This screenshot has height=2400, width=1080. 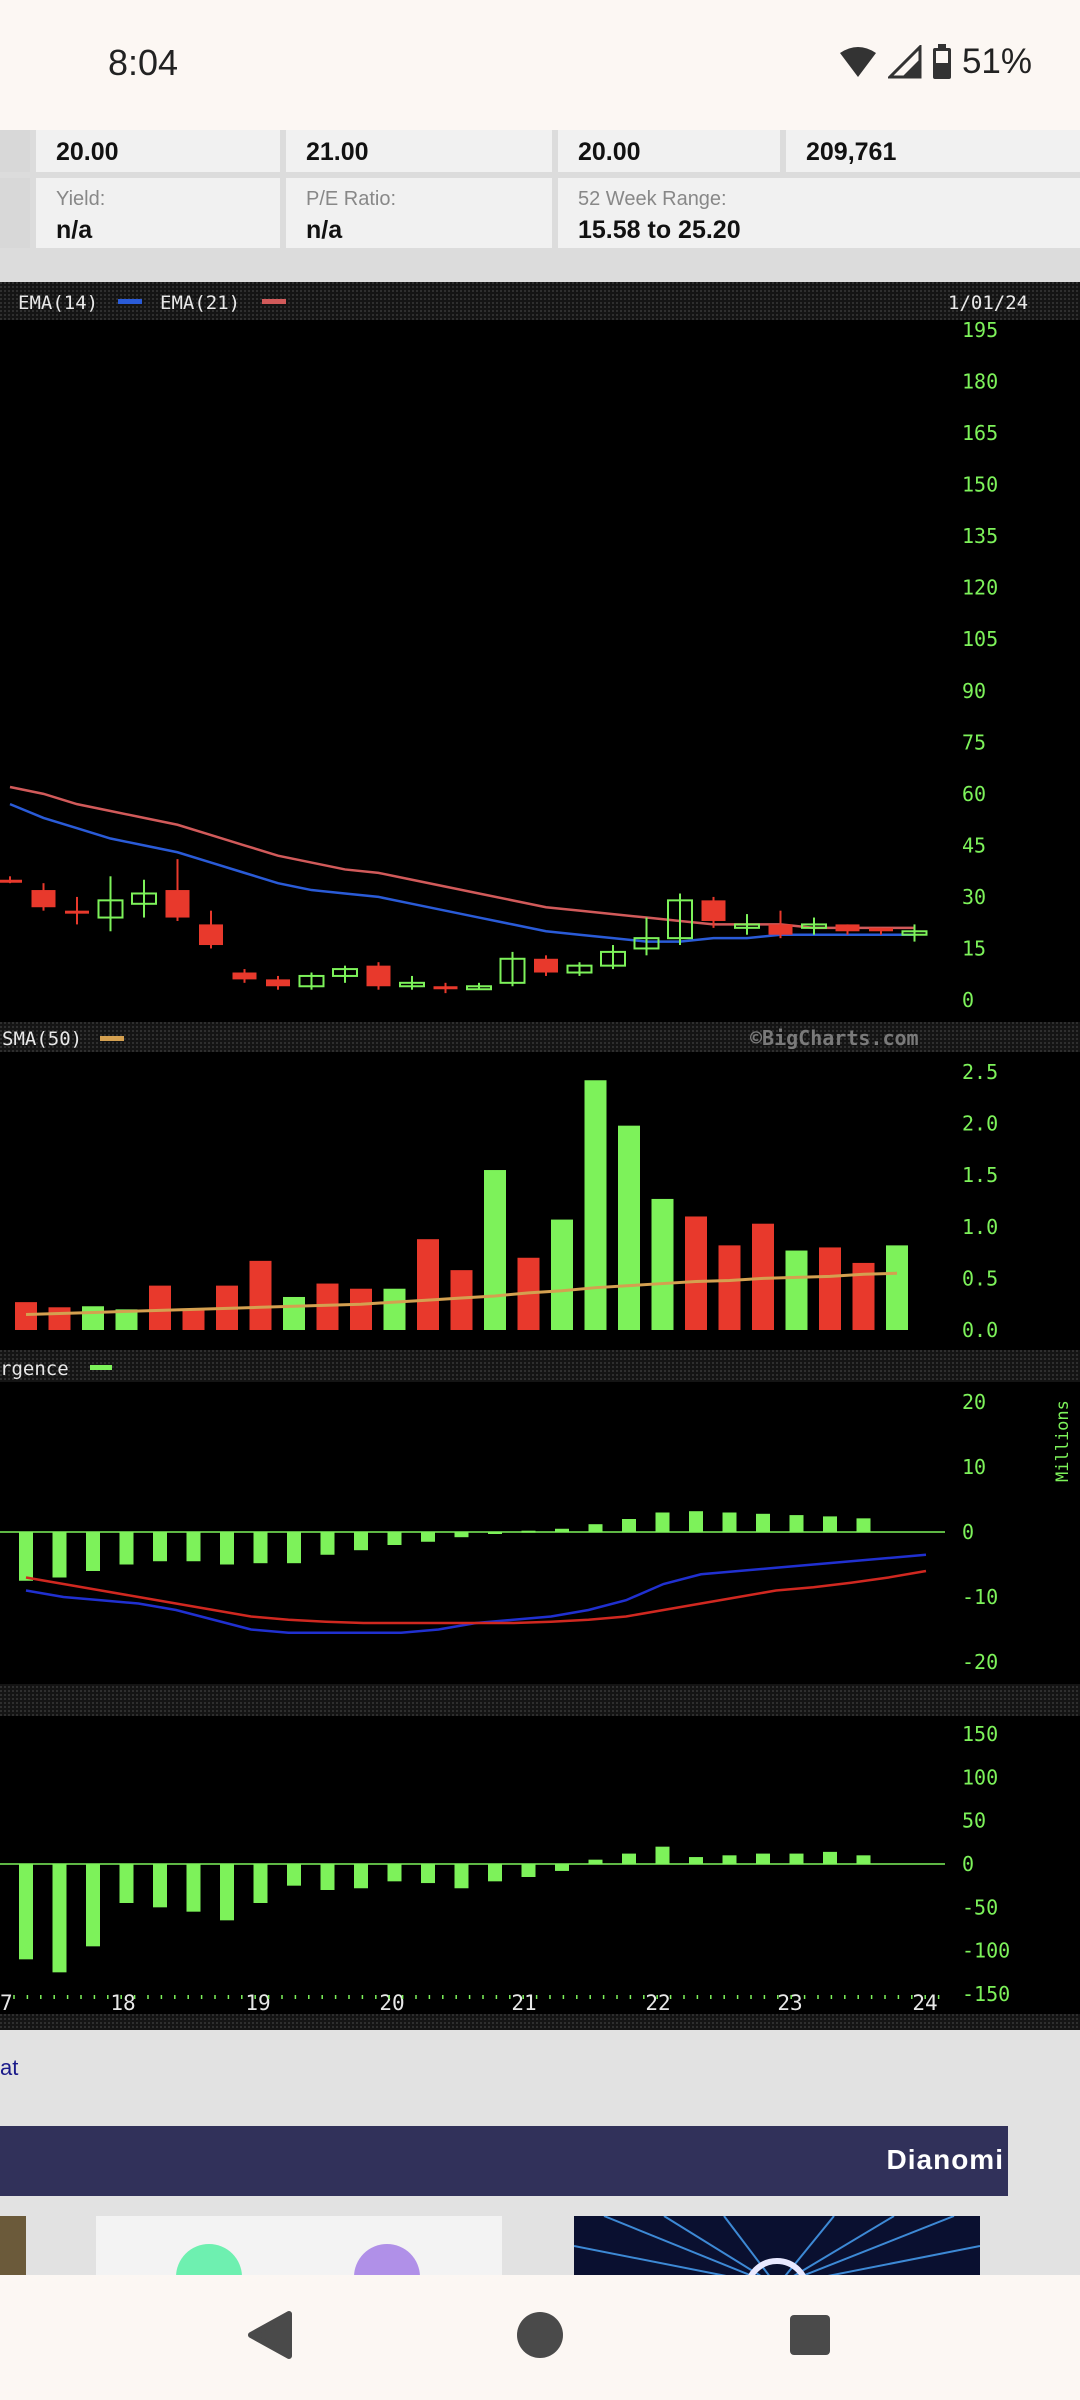 I want to click on x-axis: 7 18 19 20 21 22 23 24, so click(x=470, y=2003).